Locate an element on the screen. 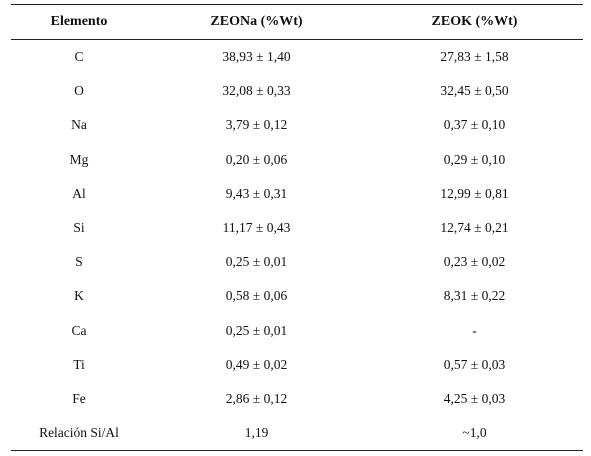 This screenshot has width=591, height=456. table-row: O 32,08 ± 0,33 32,45 ± 0,50 is located at coordinates (297, 91).